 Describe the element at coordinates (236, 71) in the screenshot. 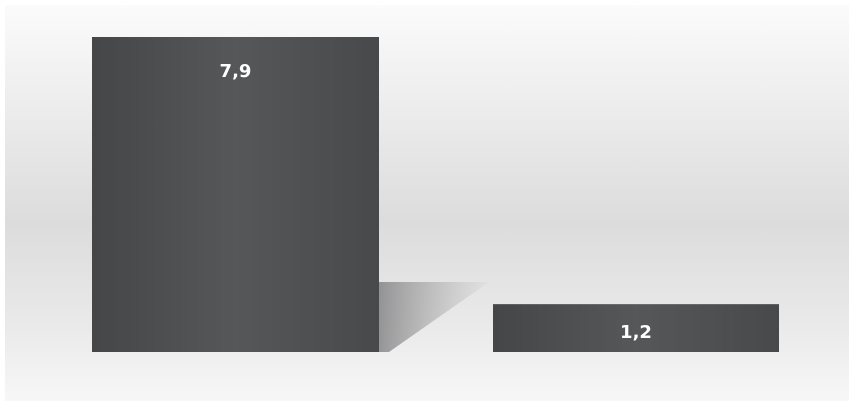

I see `data-label: 7,9` at that location.